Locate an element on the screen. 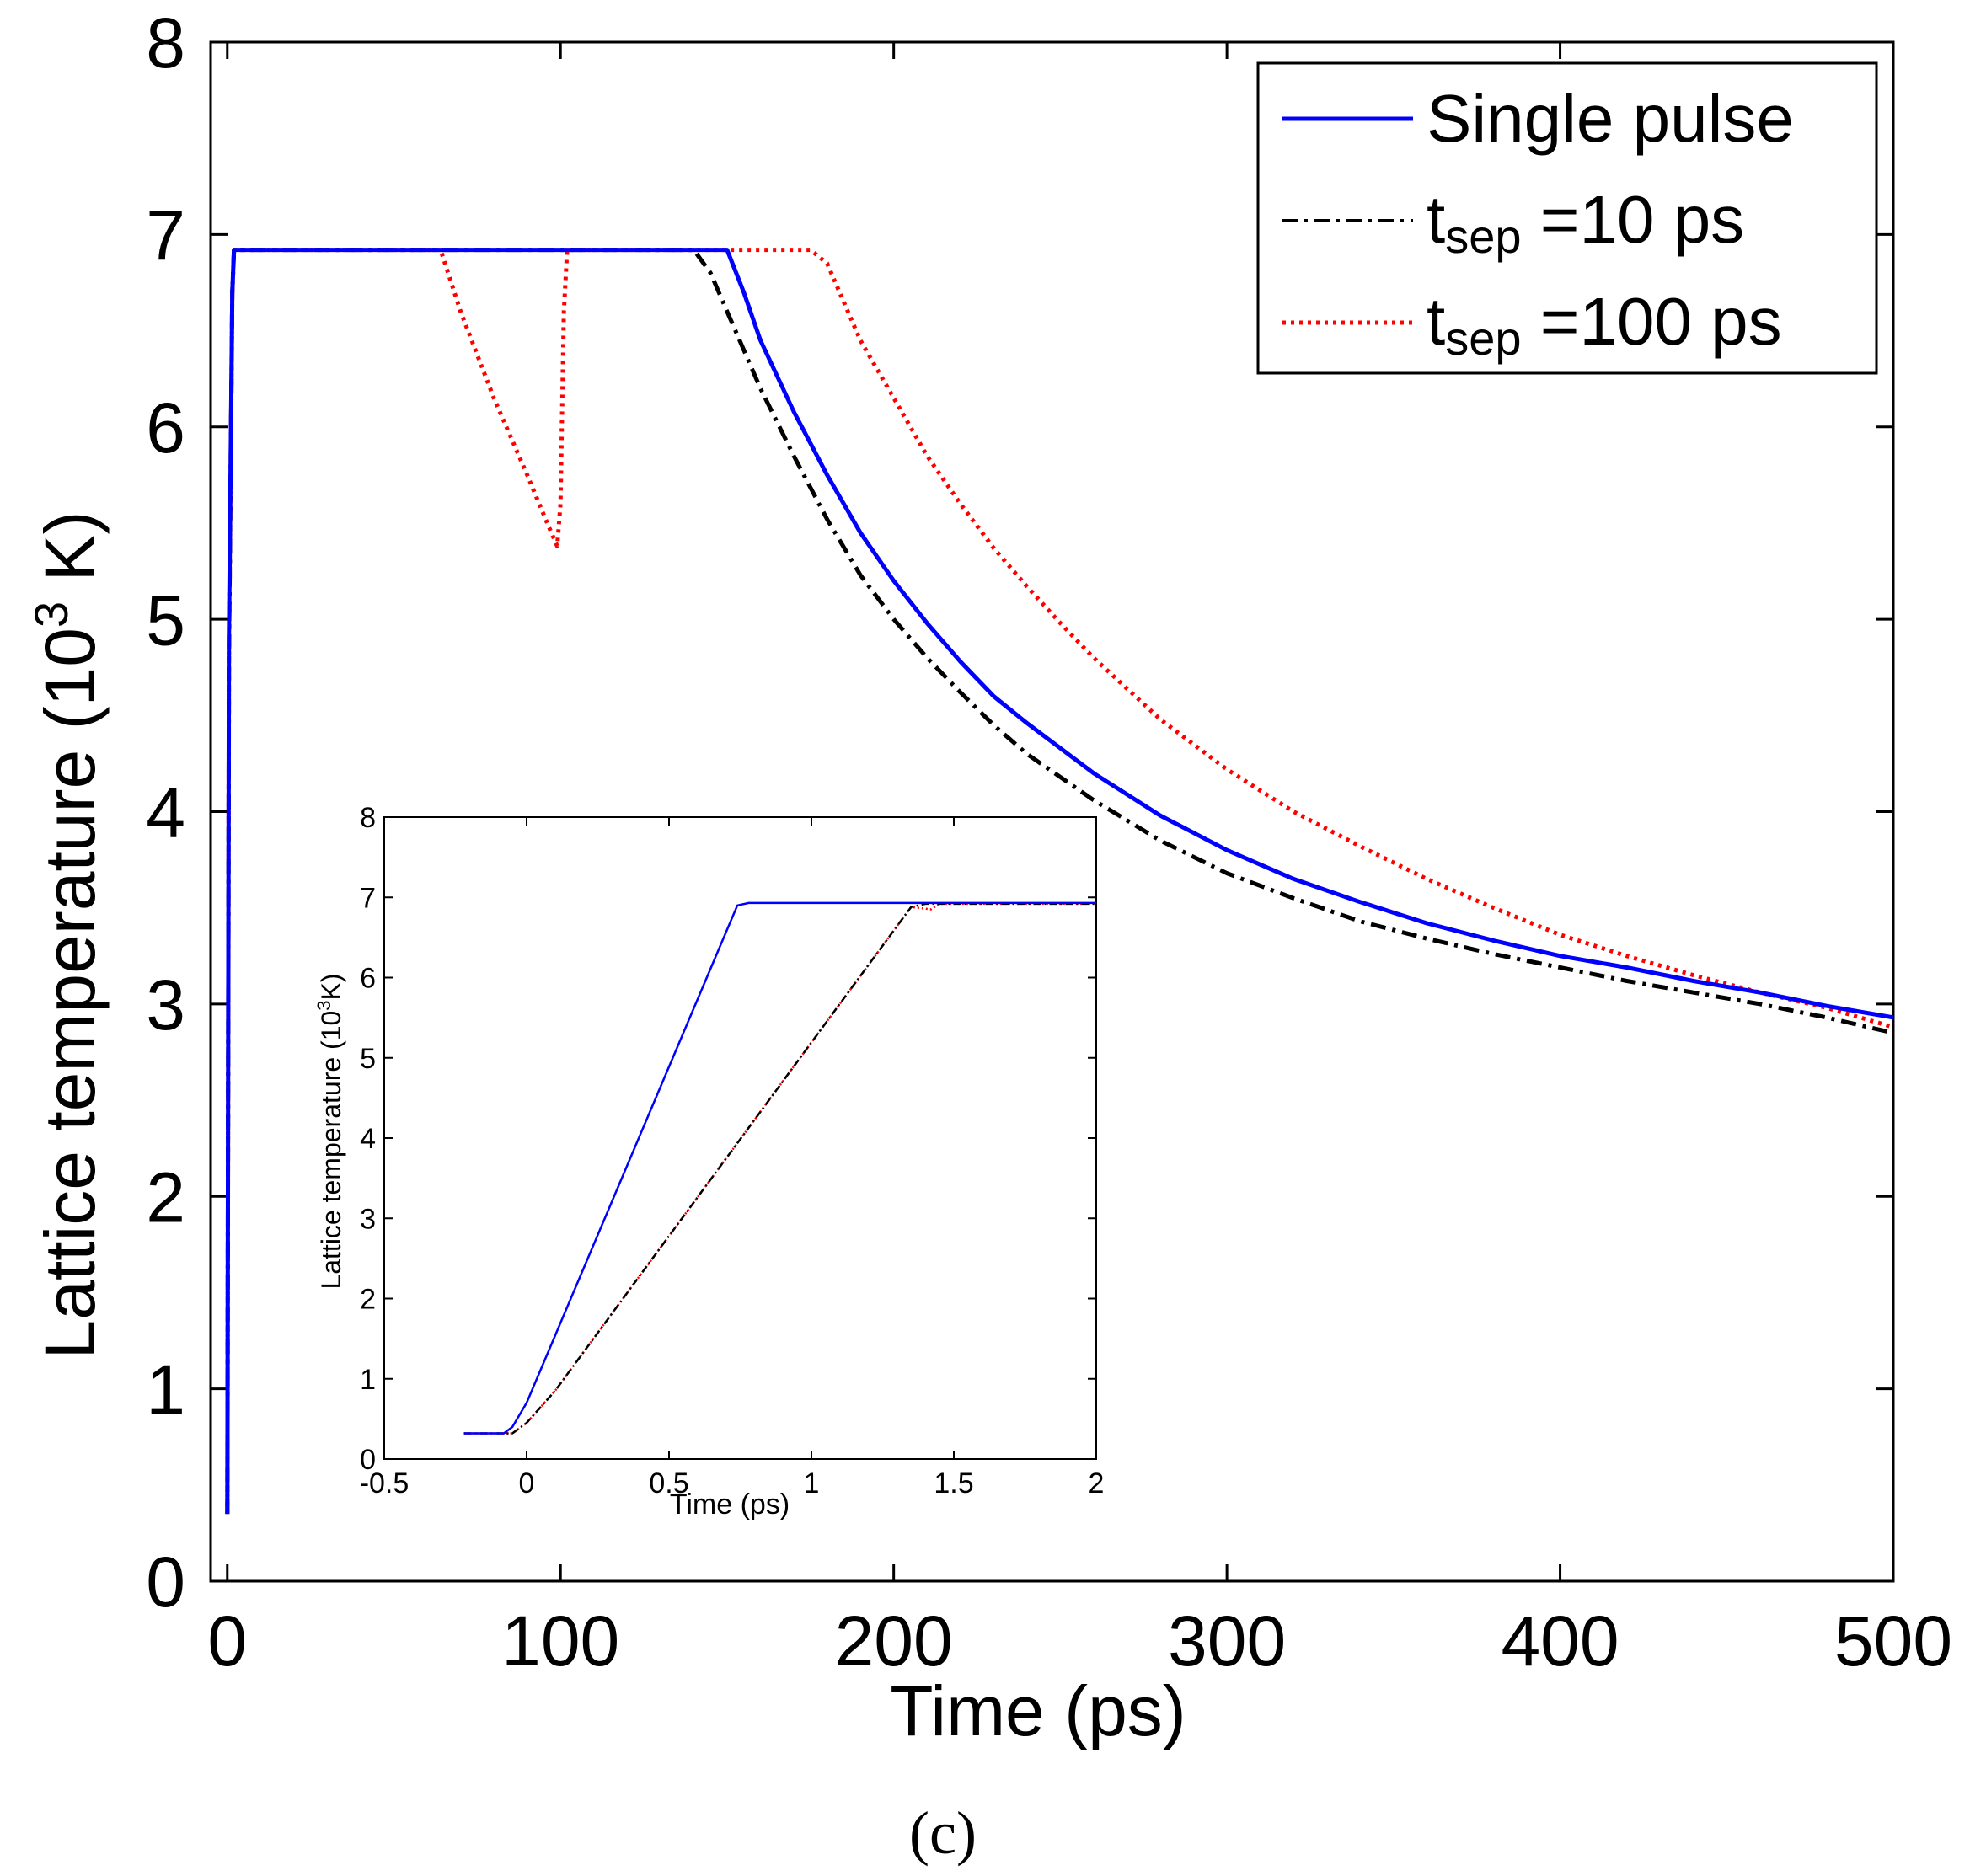  main-y-tick-label: 1 is located at coordinates (165, 1390).